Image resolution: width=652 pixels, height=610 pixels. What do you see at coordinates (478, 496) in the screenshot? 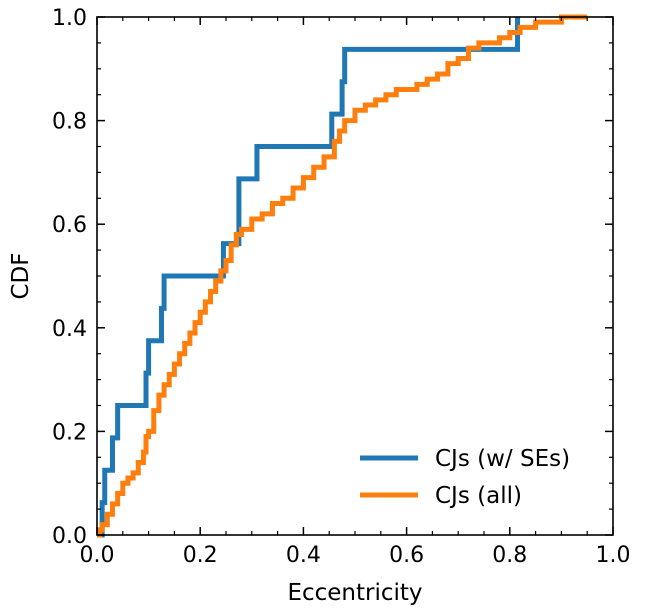
I see `legend-label-1: CJs (all)` at bounding box center [478, 496].